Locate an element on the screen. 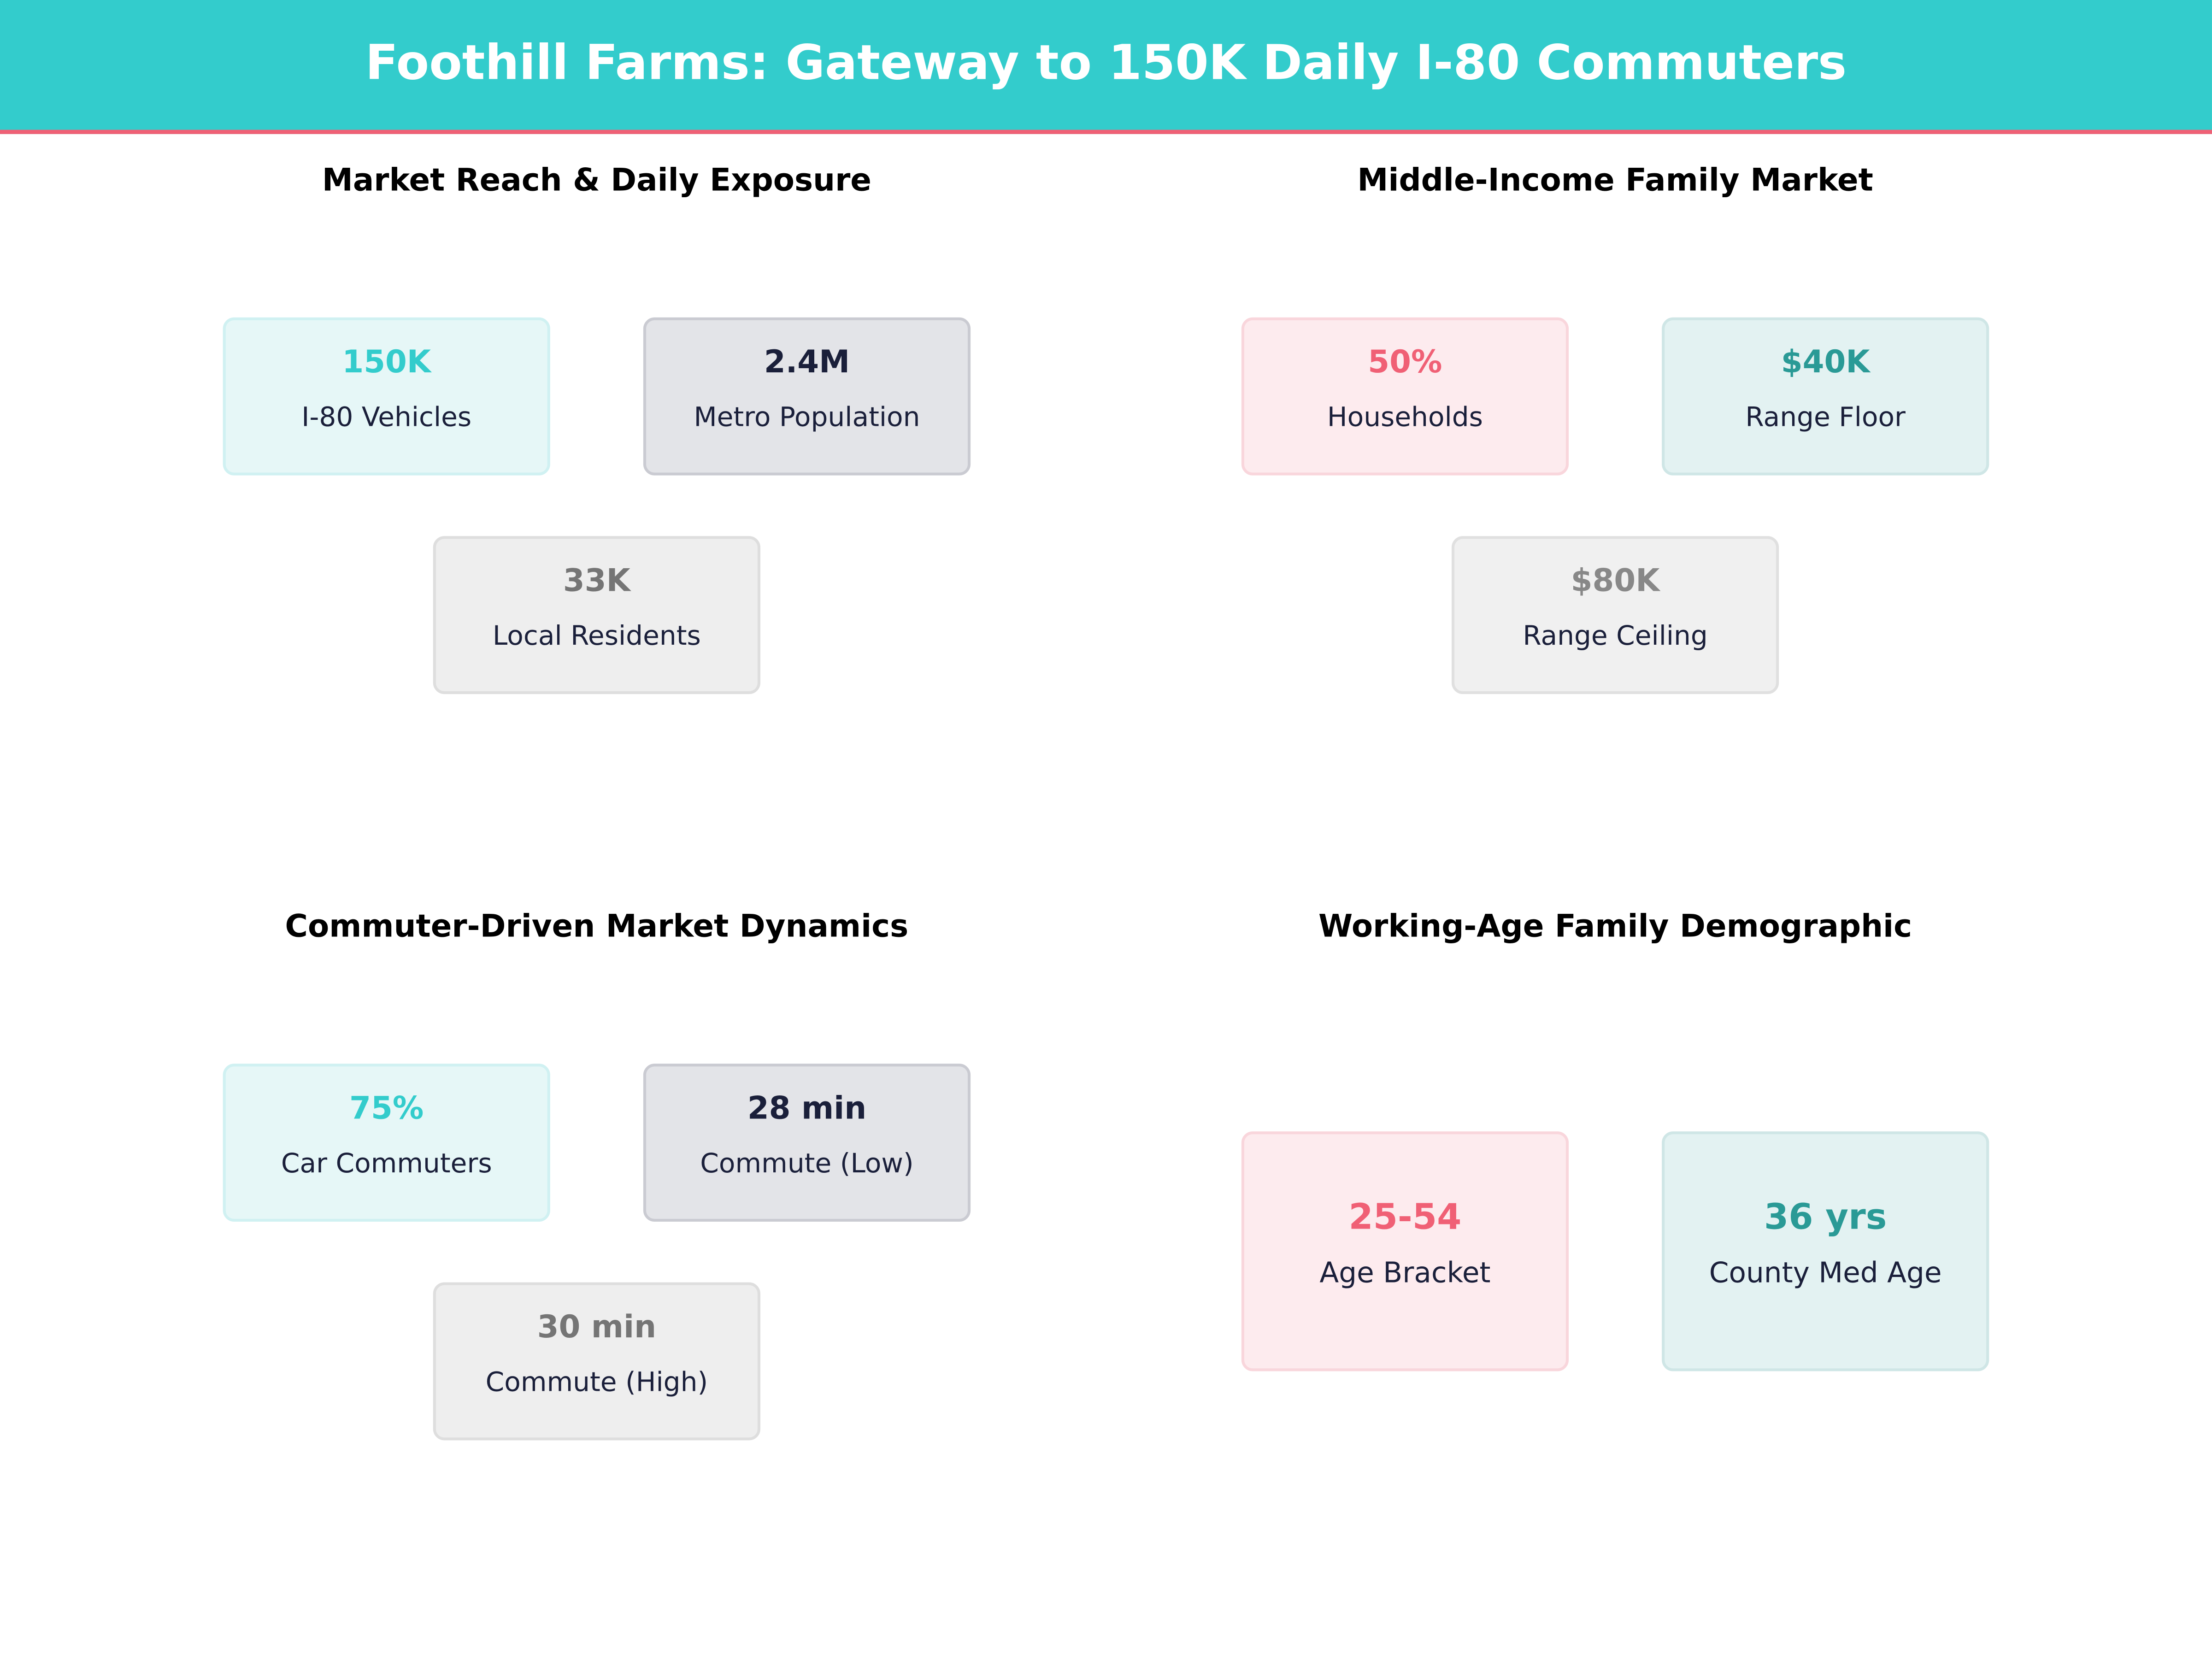 The height and width of the screenshot is (1659, 2212). stat-value: 2.4M is located at coordinates (807, 363).